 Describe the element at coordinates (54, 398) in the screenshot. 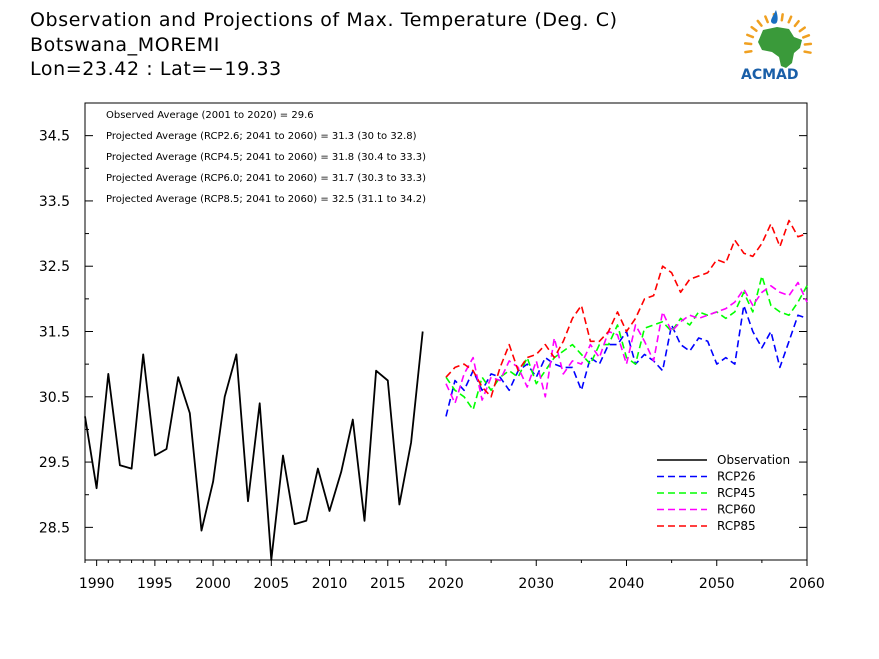

I see `y-tick-label: 30.5` at that location.